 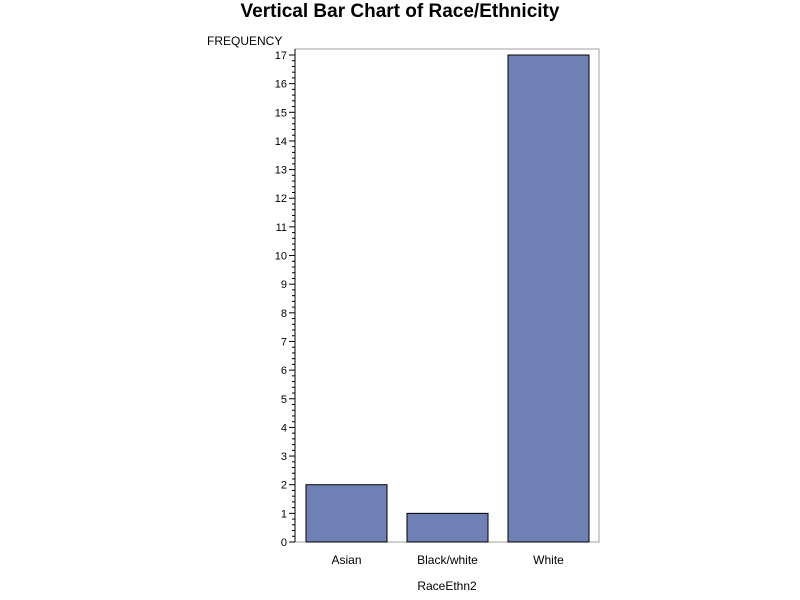 I want to click on y-axis-label: FREQUENCY, so click(x=244, y=41).